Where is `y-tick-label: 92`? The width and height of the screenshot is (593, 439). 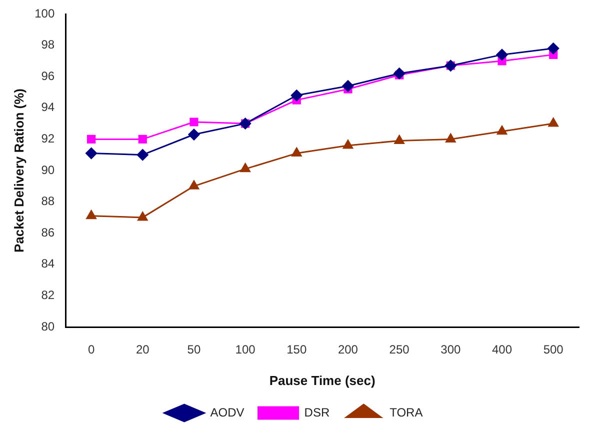 y-tick-label: 92 is located at coordinates (48, 139).